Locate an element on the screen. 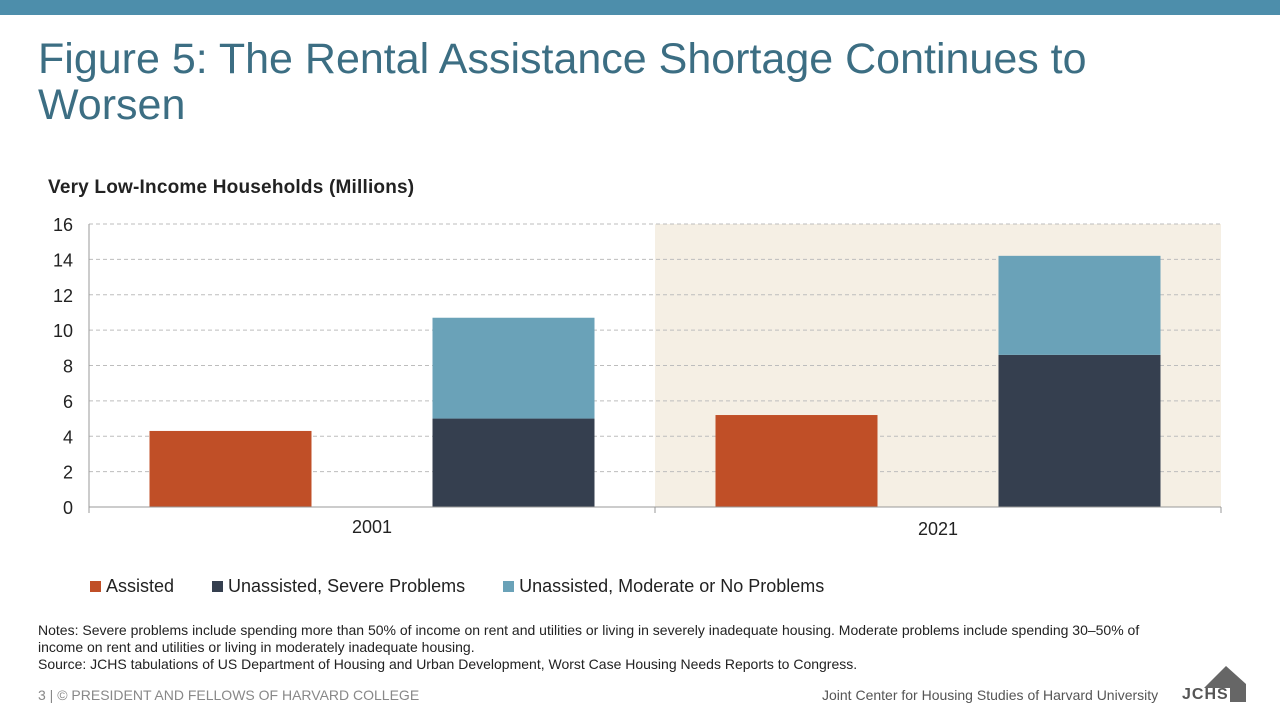  legend-label-assisted: Assisted is located at coordinates (140, 586).